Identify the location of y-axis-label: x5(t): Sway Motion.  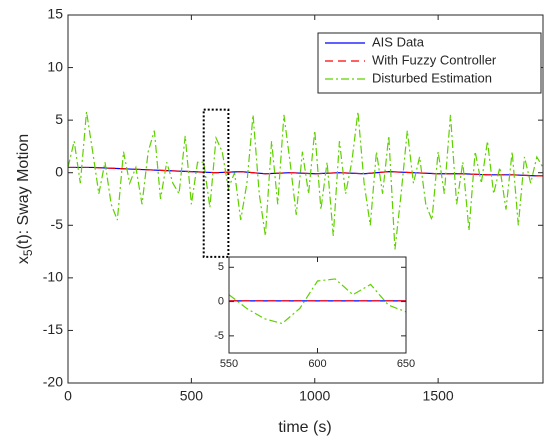
(25, 199).